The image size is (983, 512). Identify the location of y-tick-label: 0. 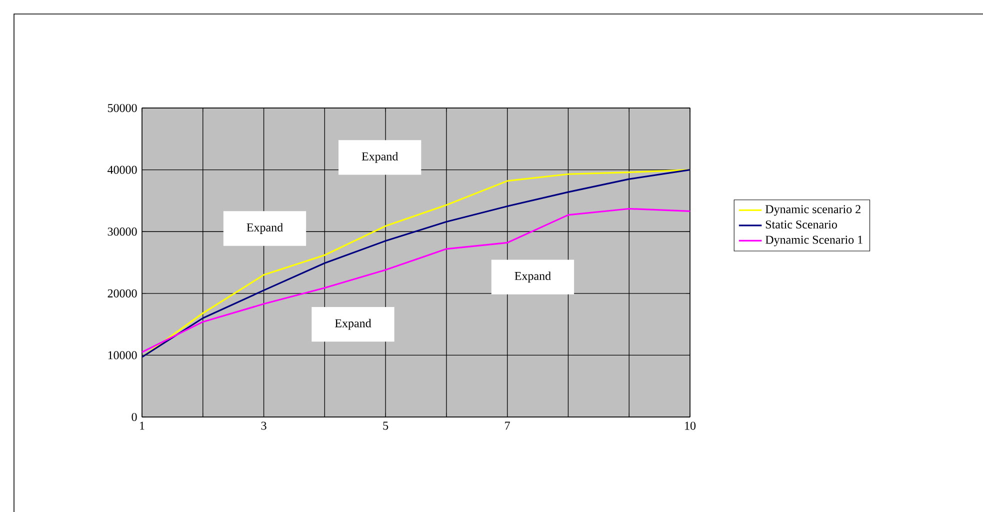
(134, 417).